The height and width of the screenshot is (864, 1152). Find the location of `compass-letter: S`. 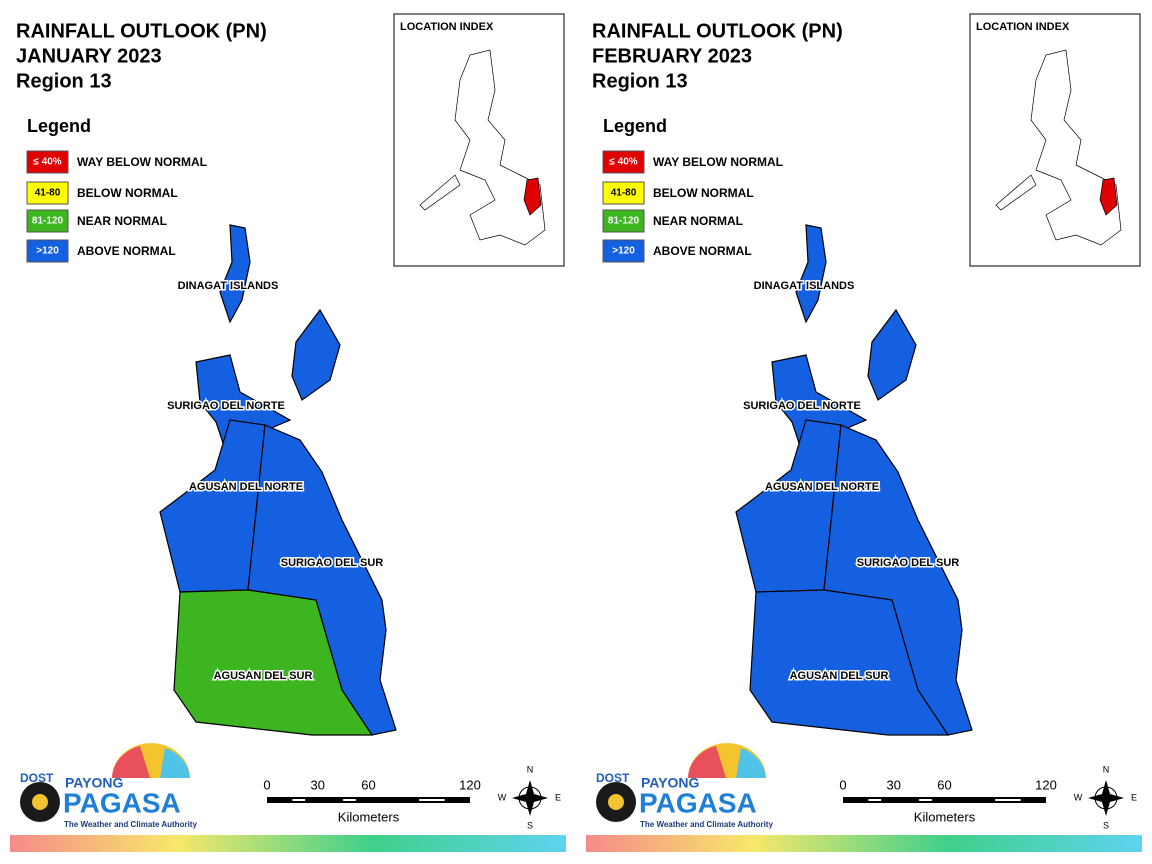

compass-letter: S is located at coordinates (530, 825).